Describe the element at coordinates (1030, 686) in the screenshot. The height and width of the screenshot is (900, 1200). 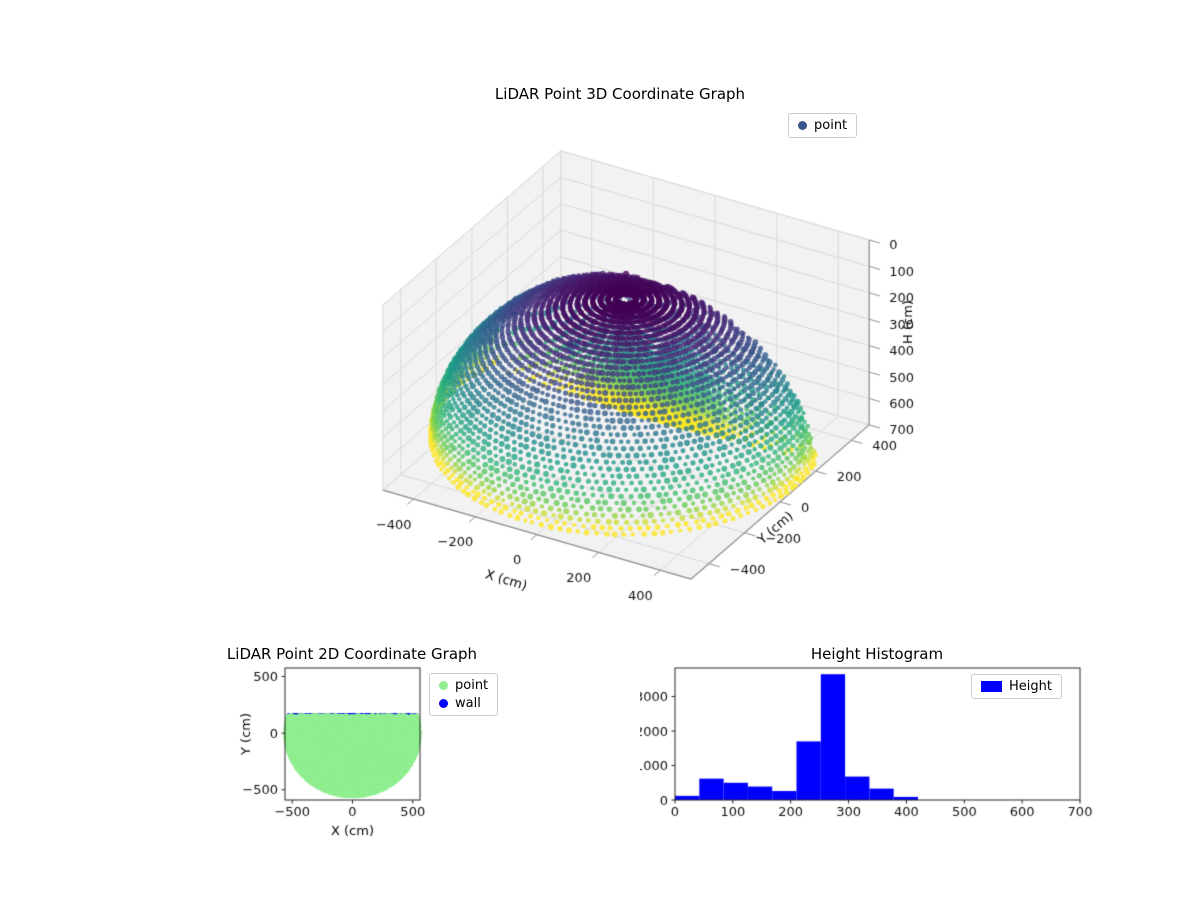
I see `legend-label: Height` at that location.